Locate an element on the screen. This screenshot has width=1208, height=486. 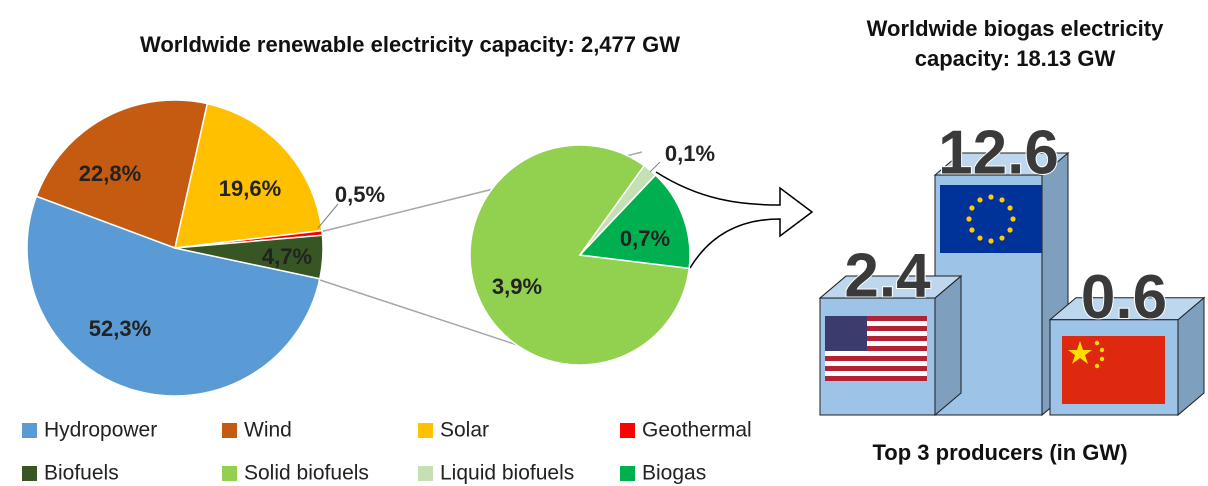
legend-label: Wind is located at coordinates (268, 430).